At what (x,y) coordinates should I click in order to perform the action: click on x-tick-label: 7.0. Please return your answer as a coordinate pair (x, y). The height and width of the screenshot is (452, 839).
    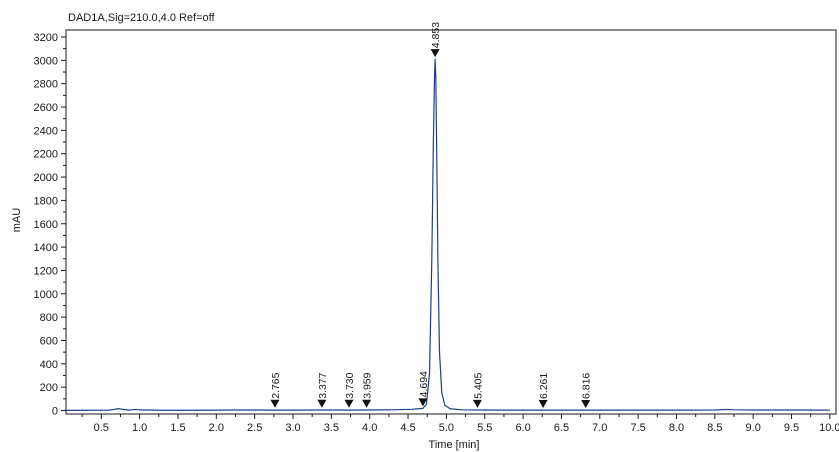
    Looking at the image, I should click on (599, 428).